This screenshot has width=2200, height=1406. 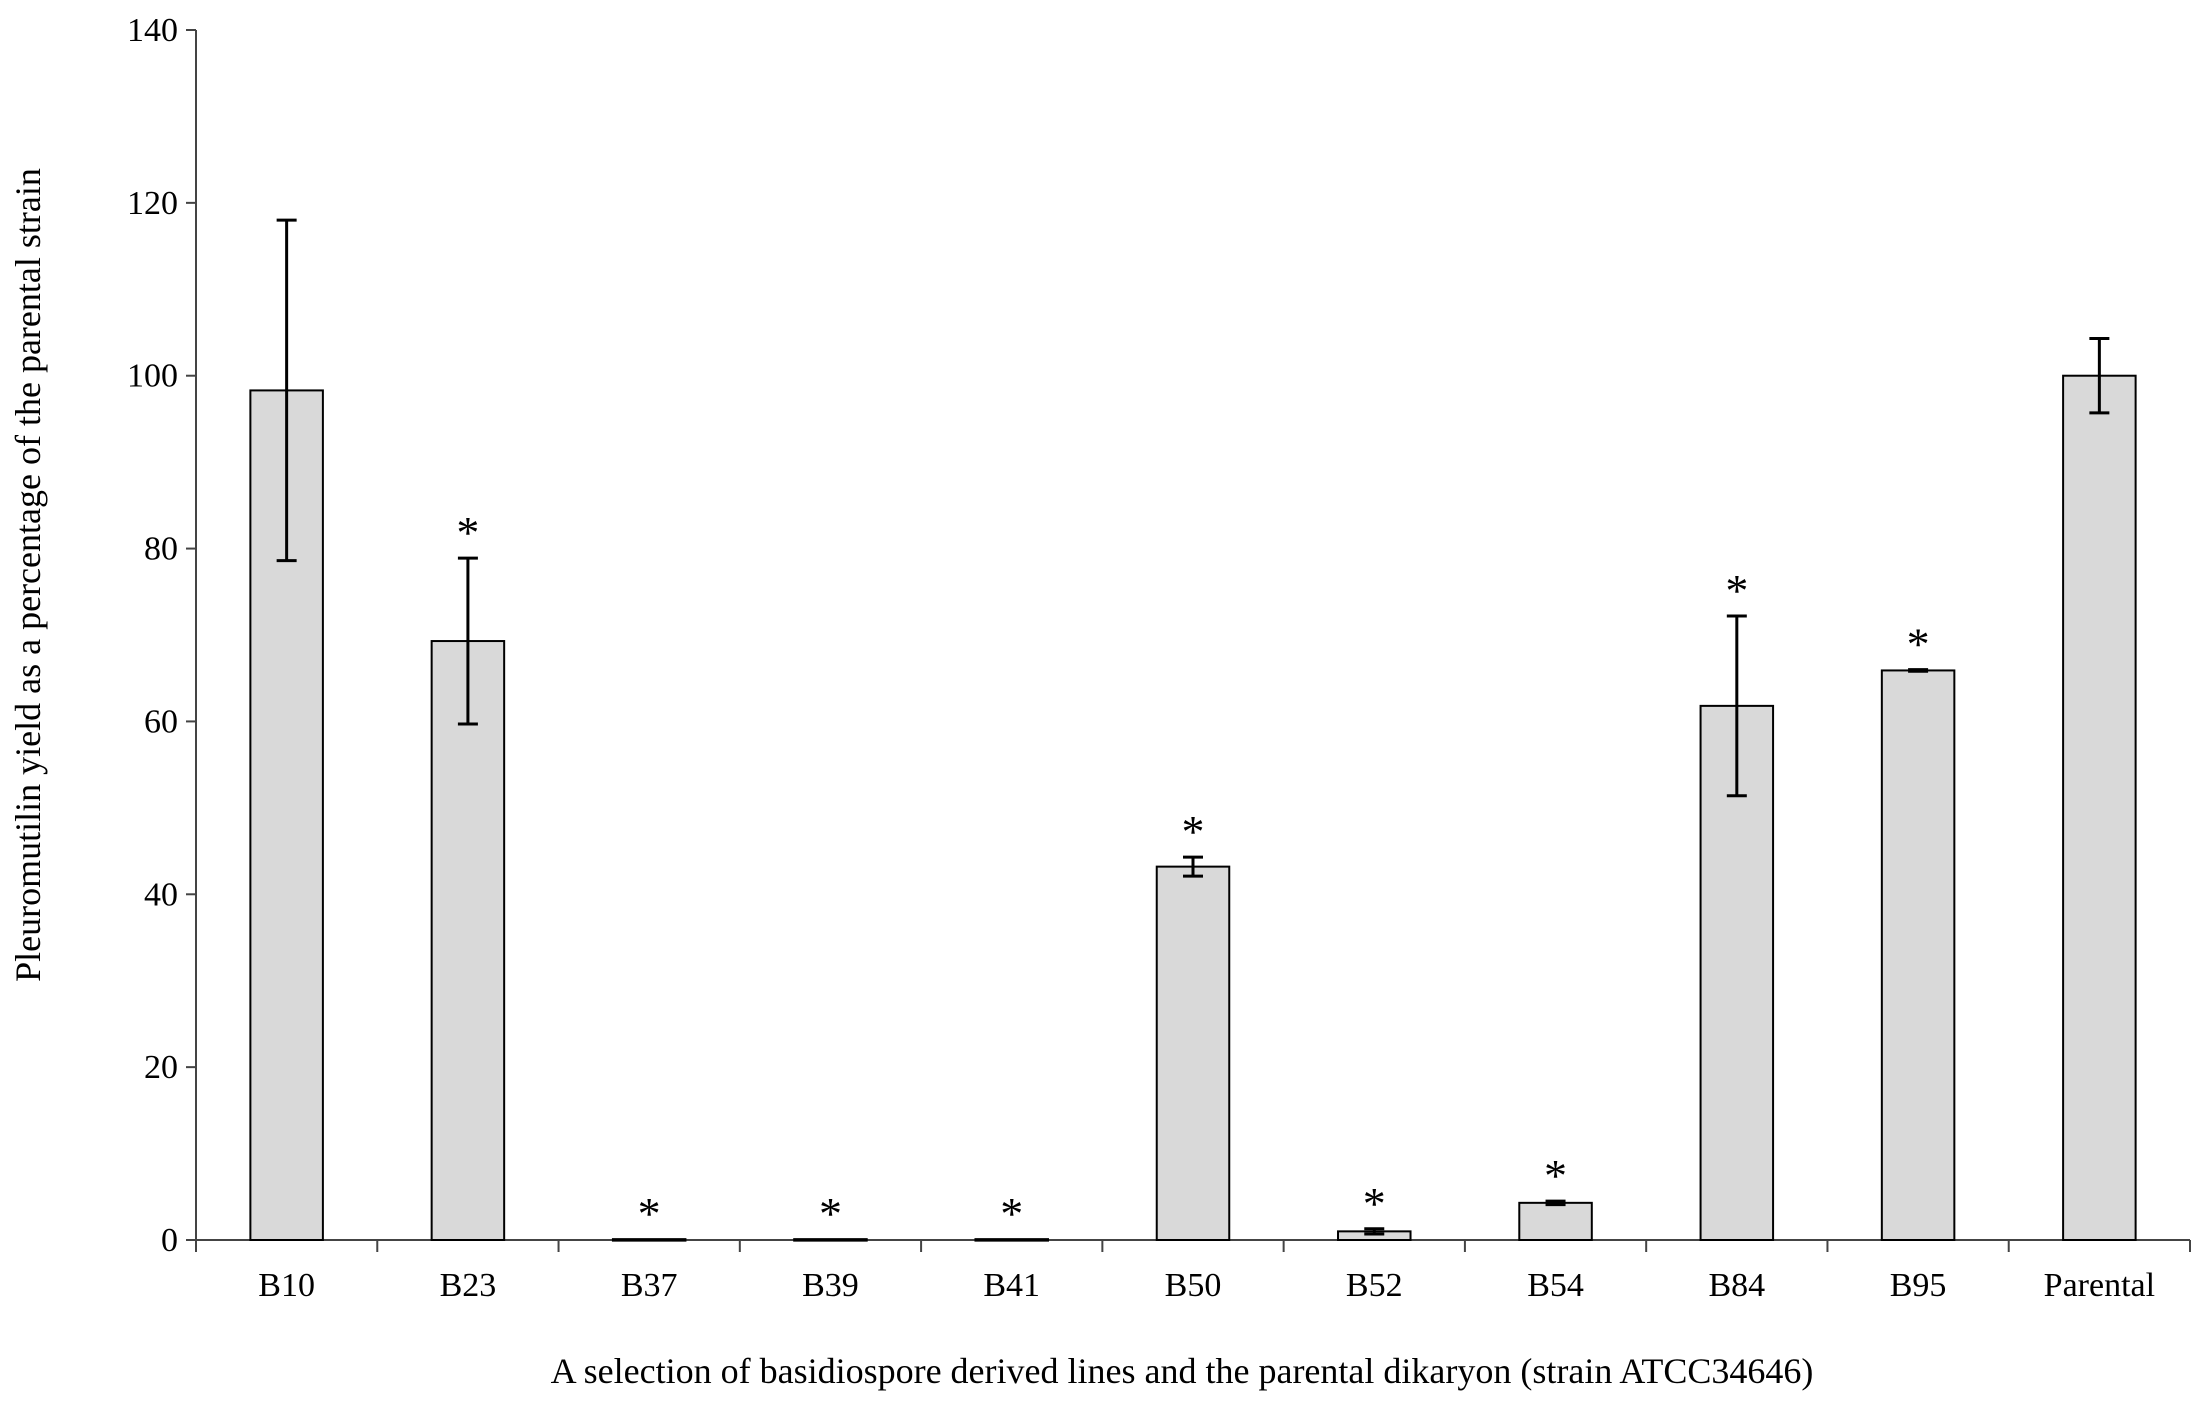 I want to click on x-tick-label: B10, so click(x=286, y=1285).